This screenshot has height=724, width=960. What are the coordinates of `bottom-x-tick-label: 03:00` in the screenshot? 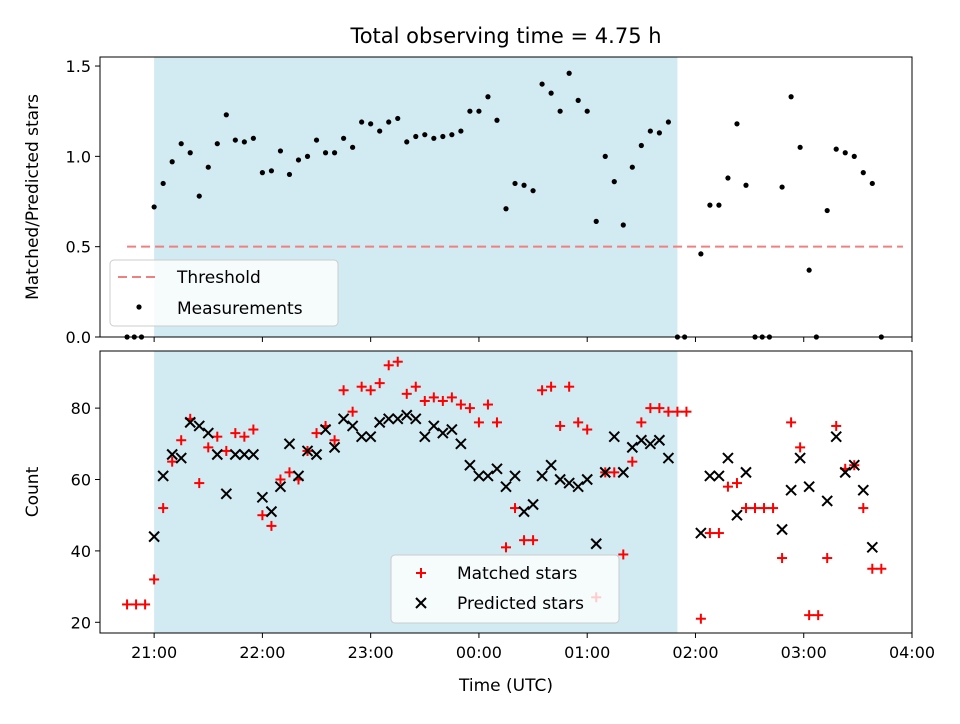 It's located at (804, 652).